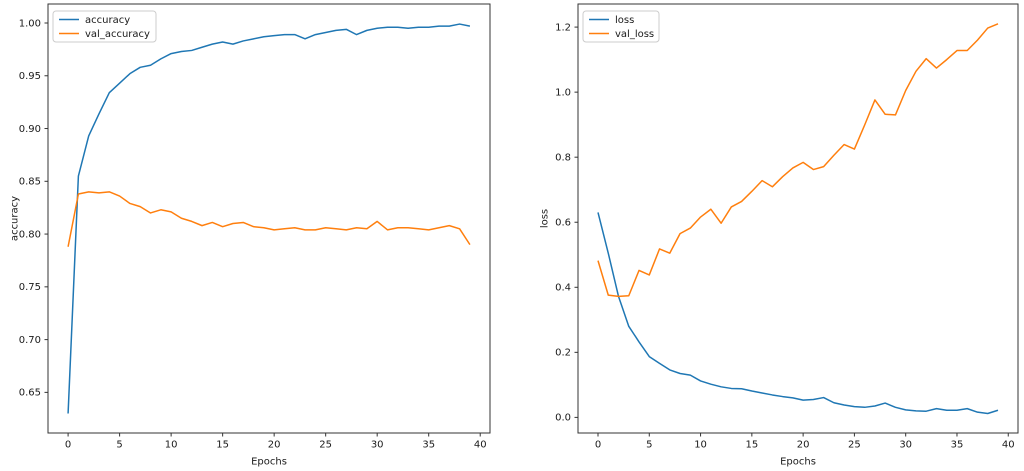 Image resolution: width=1024 pixels, height=471 pixels. Describe the element at coordinates (544, 218) in the screenshot. I see `y-axis-title: loss` at that location.